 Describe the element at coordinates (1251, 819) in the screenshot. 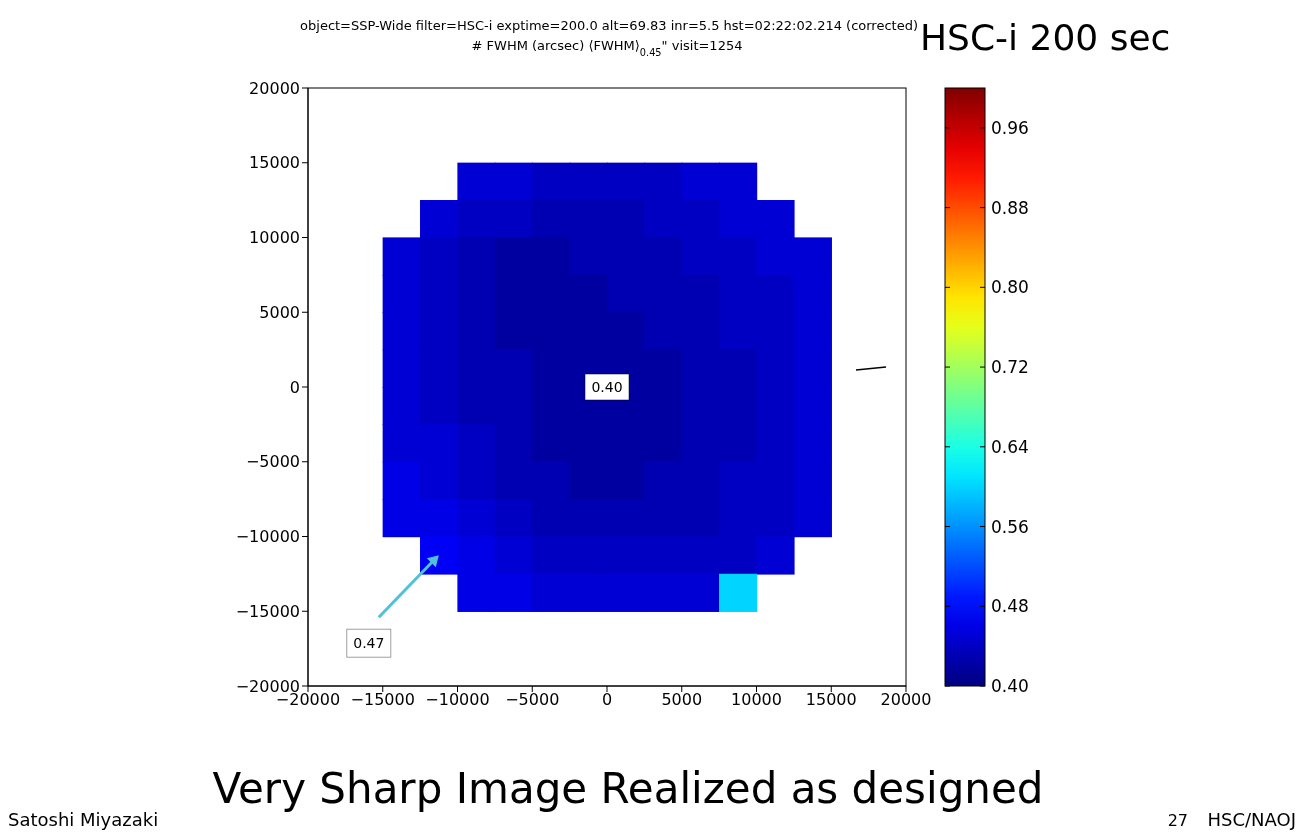

I see `text: HSC/NAOJ` at that location.